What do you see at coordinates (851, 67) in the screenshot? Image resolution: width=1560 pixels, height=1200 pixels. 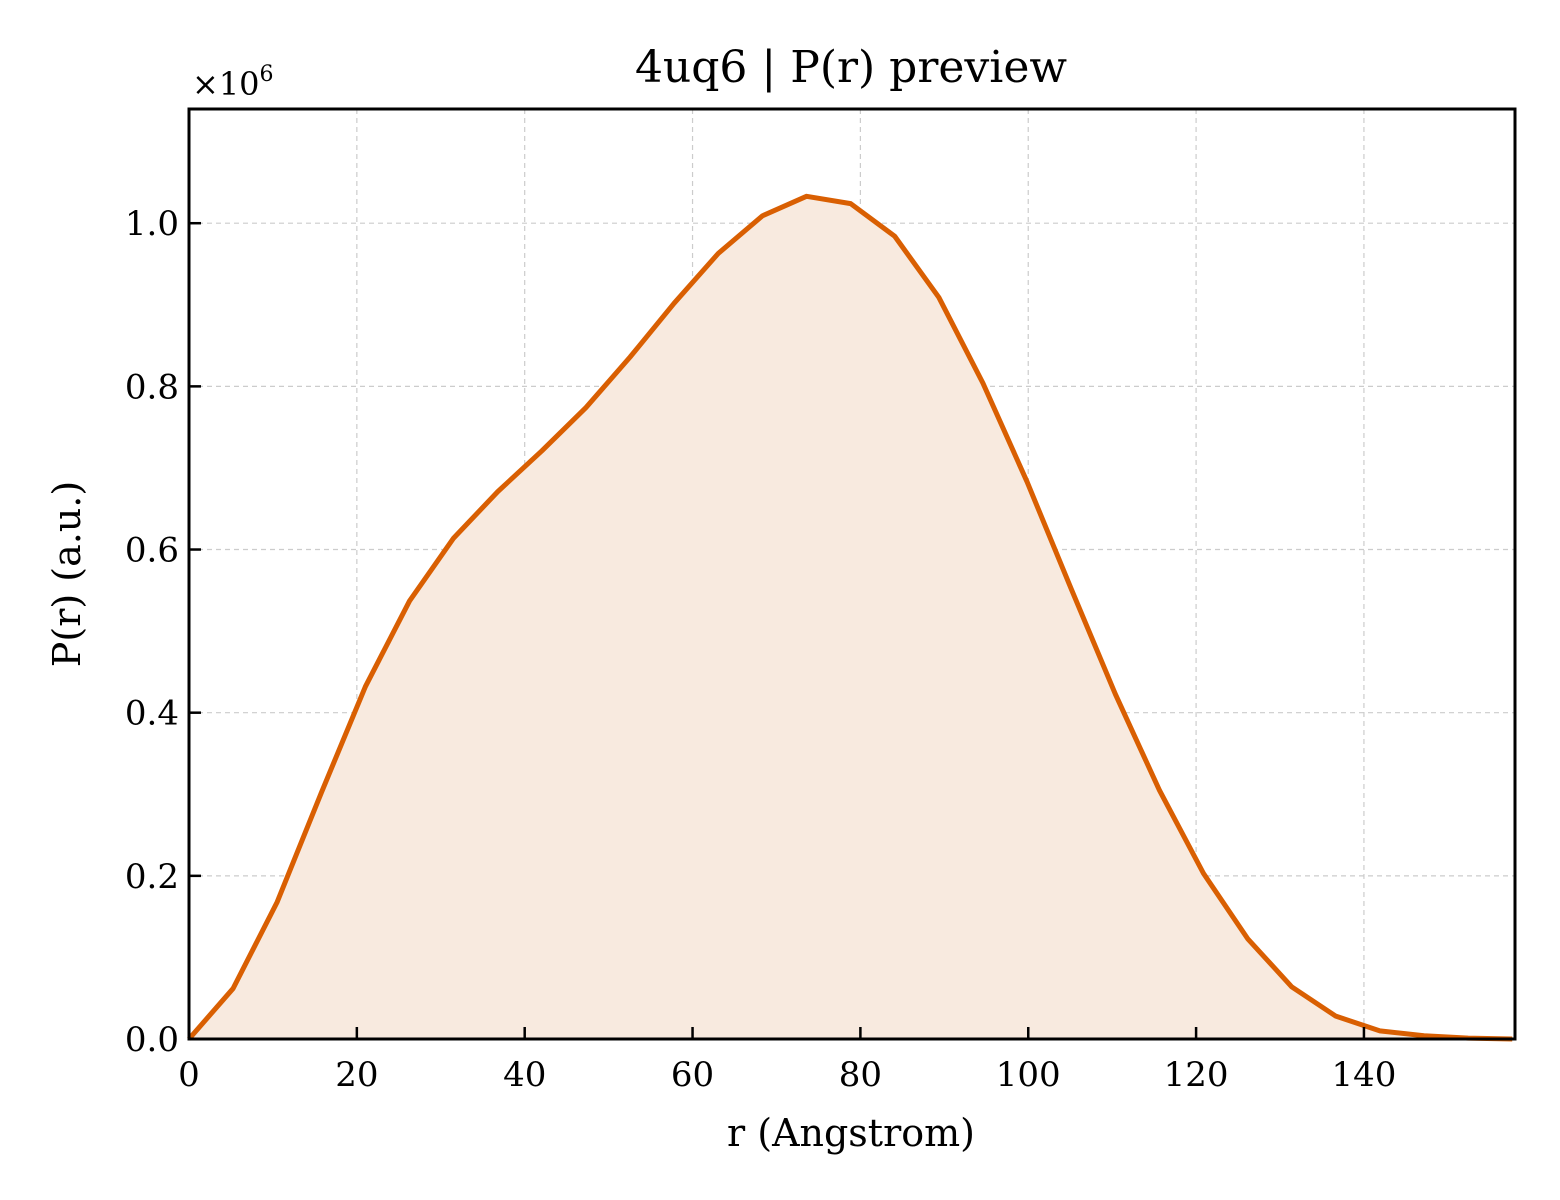 I see `chart-title: 4uq6 | P(r) preview` at bounding box center [851, 67].